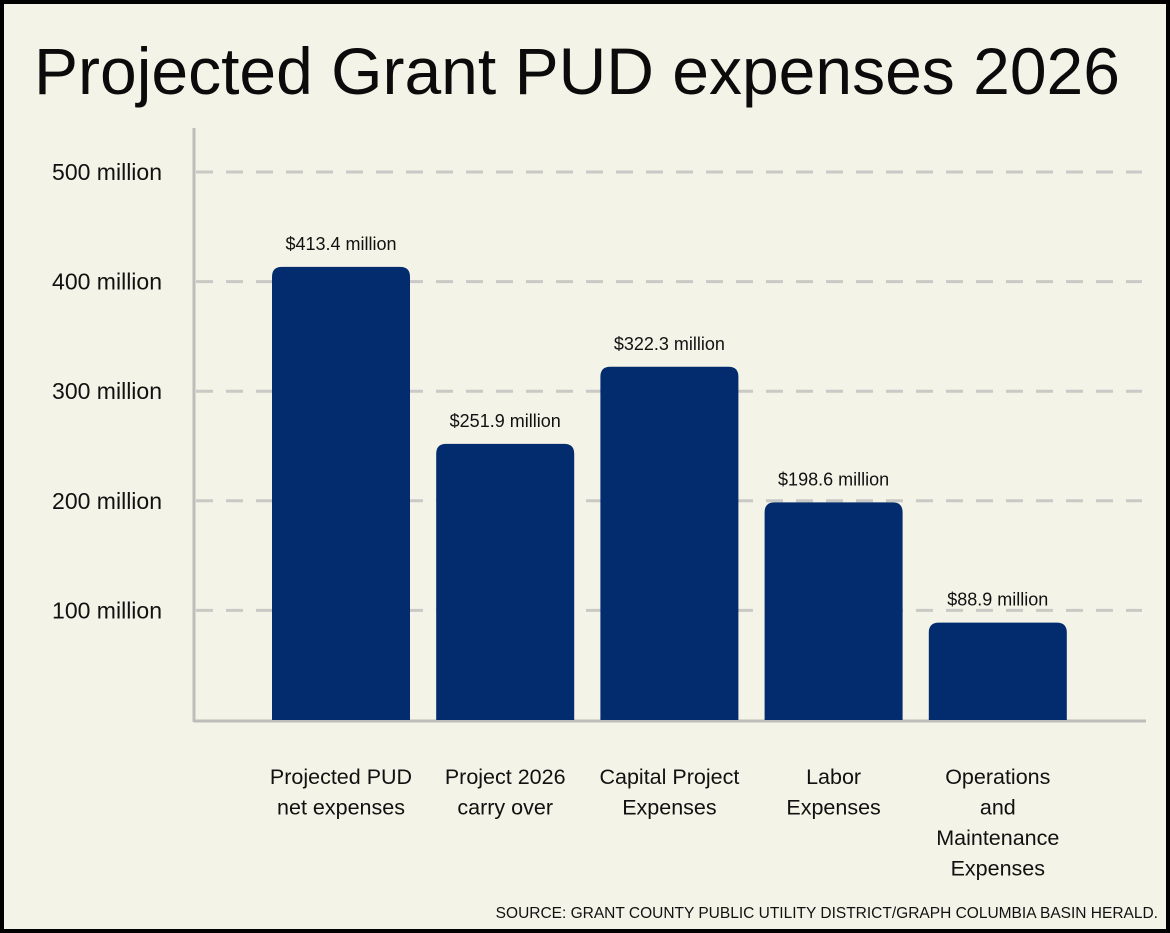  I want to click on y-tick-label: 400 million, so click(107, 282).